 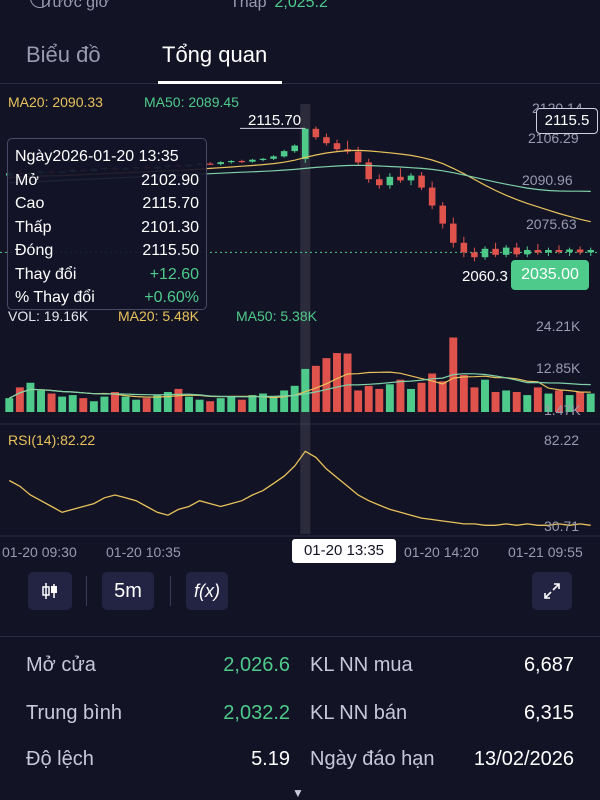 I want to click on expand-icon, so click(x=552, y=591).